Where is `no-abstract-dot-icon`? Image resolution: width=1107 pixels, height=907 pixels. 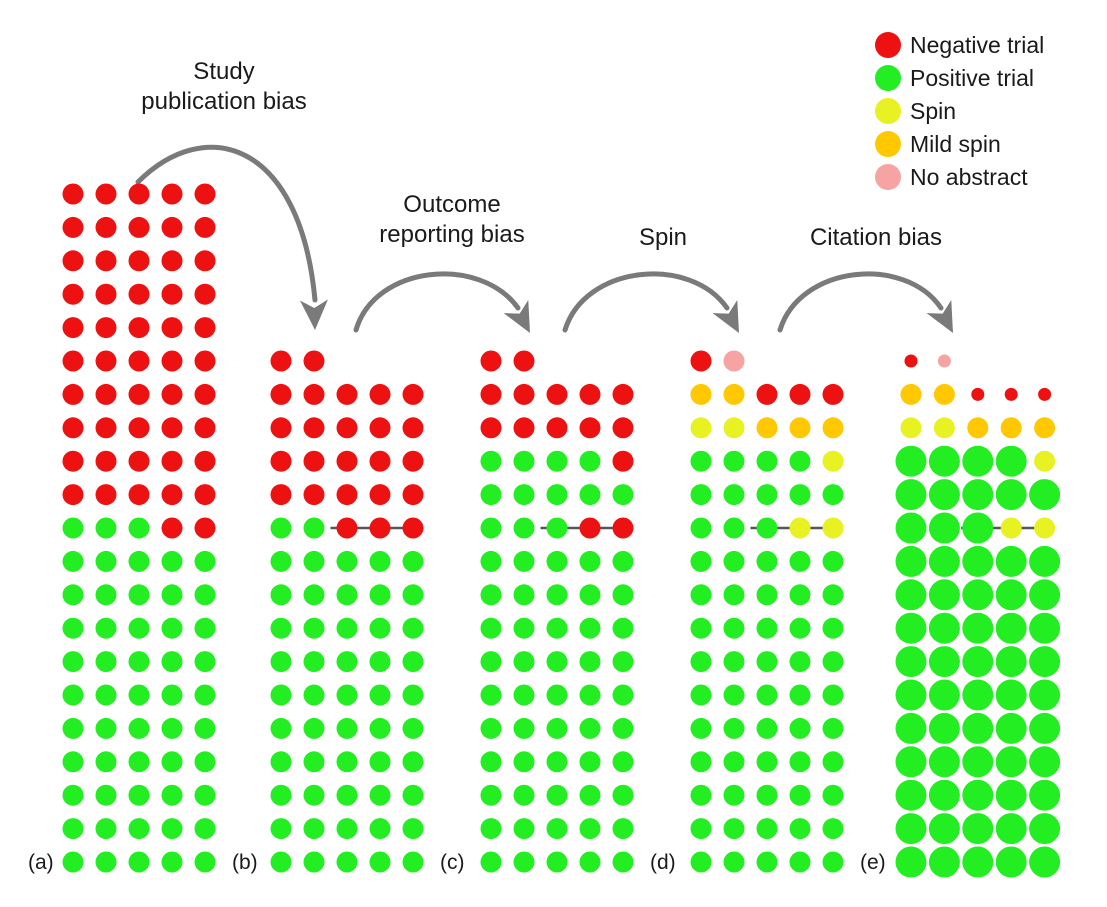
no-abstract-dot-icon is located at coordinates (888, 177).